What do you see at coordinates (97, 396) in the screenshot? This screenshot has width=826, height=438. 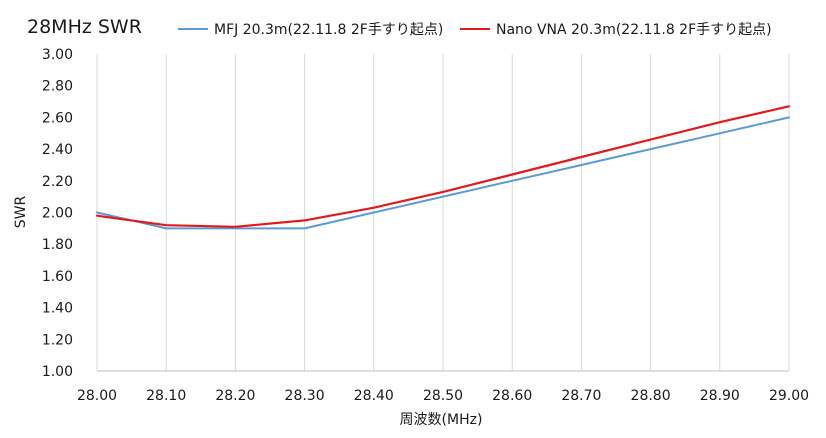 I see `x-tick-label: 28.00` at bounding box center [97, 396].